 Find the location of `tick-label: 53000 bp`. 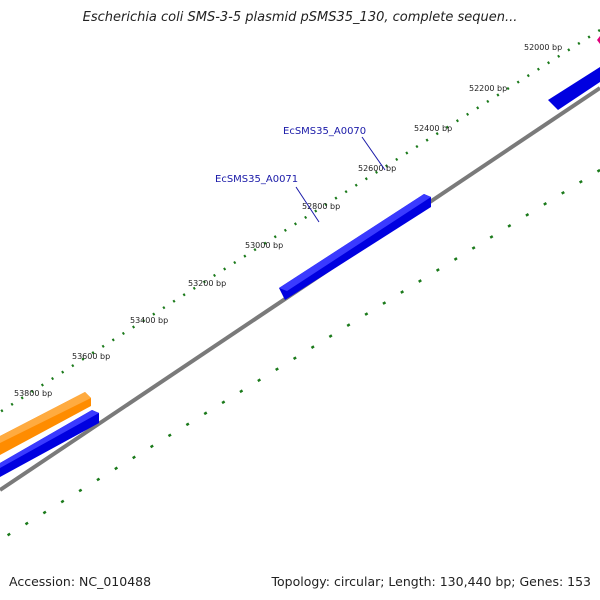

tick-label: 53000 bp is located at coordinates (264, 245).